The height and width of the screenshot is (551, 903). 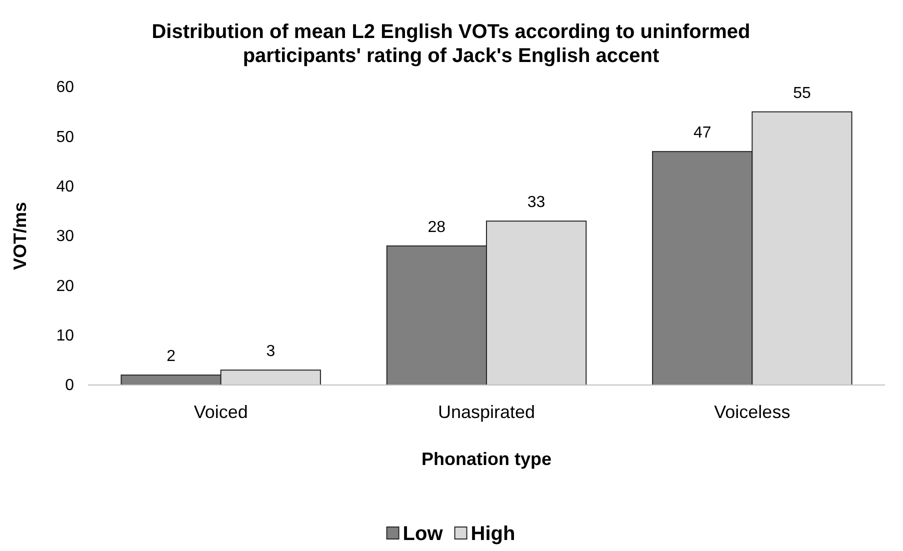 I want to click on y-tick-label: 60, so click(x=65, y=87).